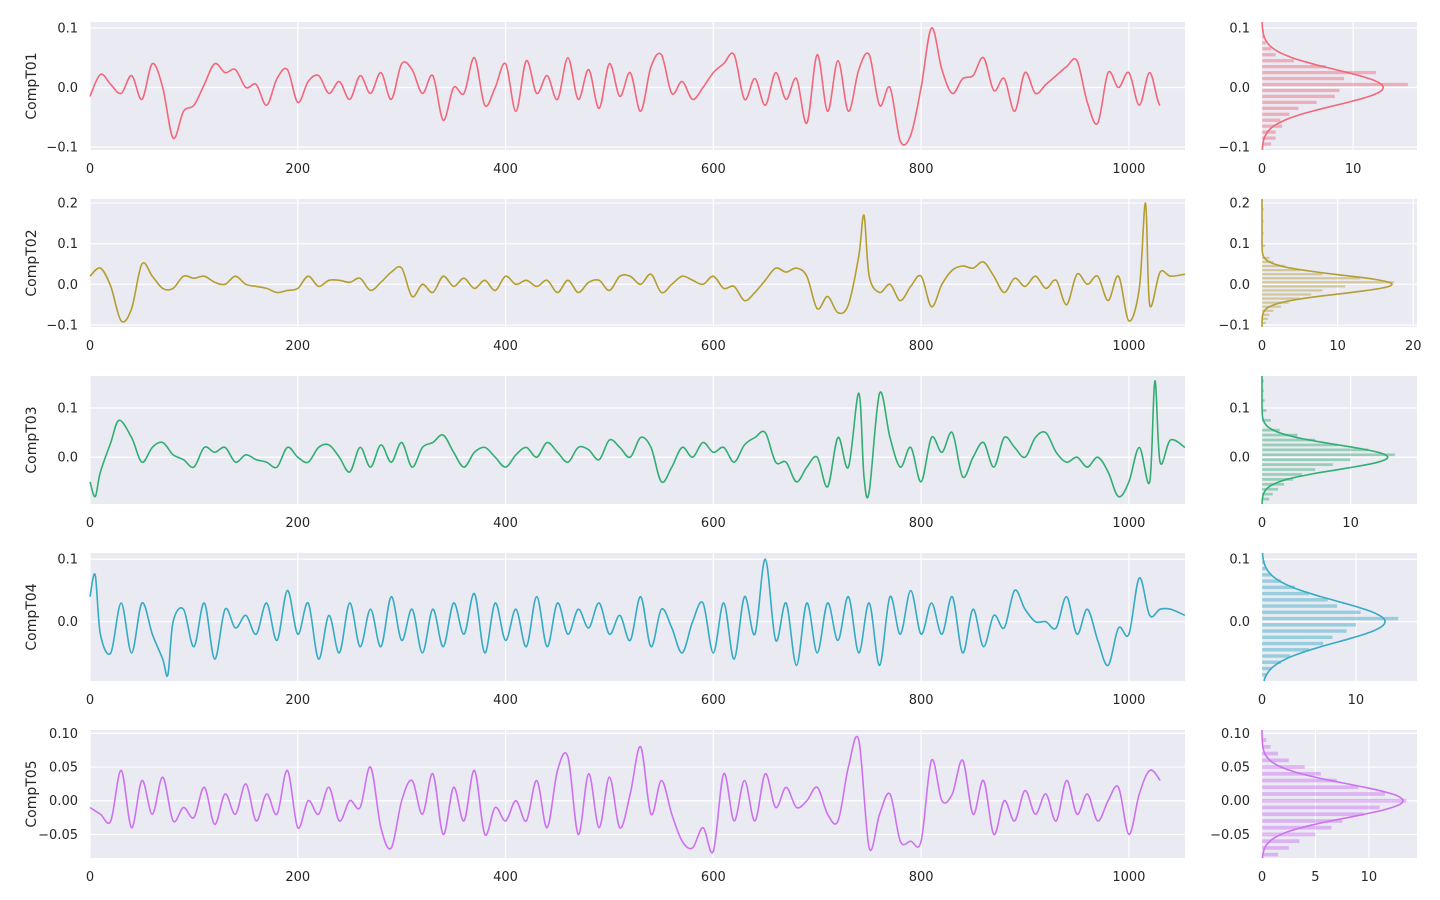 Image resolution: width=1440 pixels, height=900 pixels. Describe the element at coordinates (1315, 877) in the screenshot. I see `hist-x-tick-label: 5` at that location.